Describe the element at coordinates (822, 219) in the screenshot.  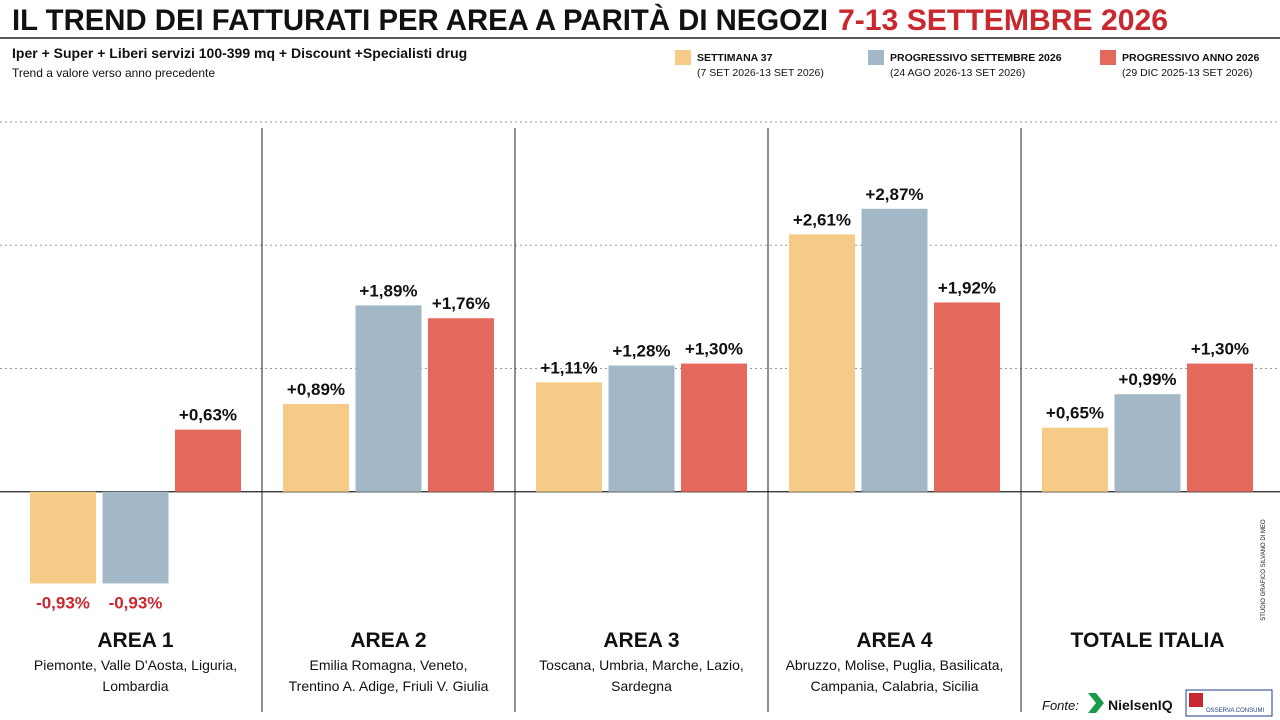
I see `value-label: +2,61%` at that location.